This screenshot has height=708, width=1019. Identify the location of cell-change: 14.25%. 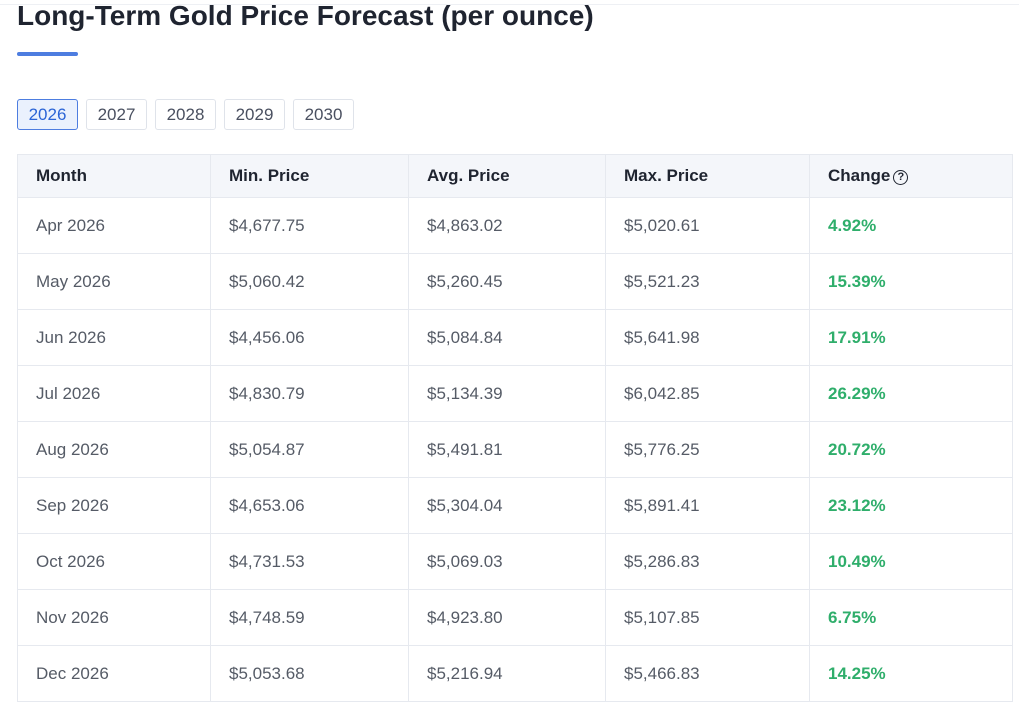
(911, 673).